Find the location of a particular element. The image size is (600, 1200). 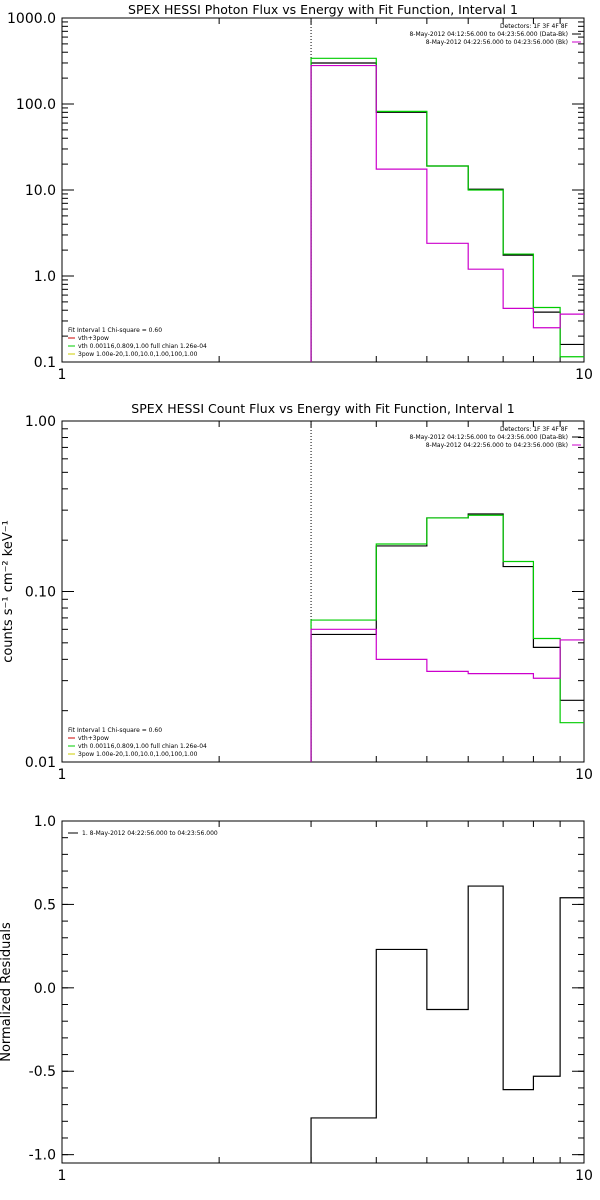

y-tick-label: 1.00 is located at coordinates (40, 422).